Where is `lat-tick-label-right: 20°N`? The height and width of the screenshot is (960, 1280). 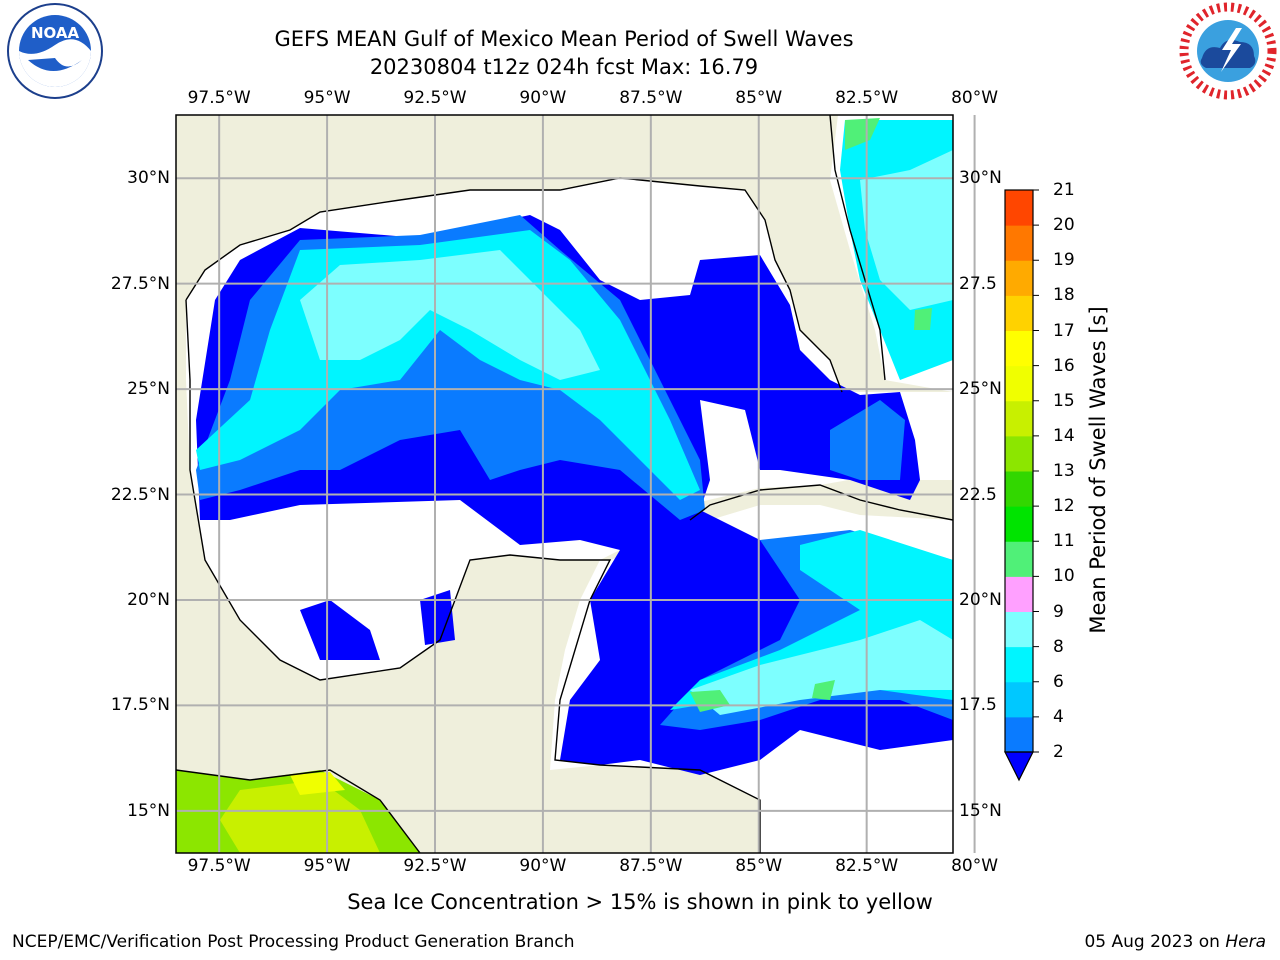
lat-tick-label-right: 20°N is located at coordinates (980, 599).